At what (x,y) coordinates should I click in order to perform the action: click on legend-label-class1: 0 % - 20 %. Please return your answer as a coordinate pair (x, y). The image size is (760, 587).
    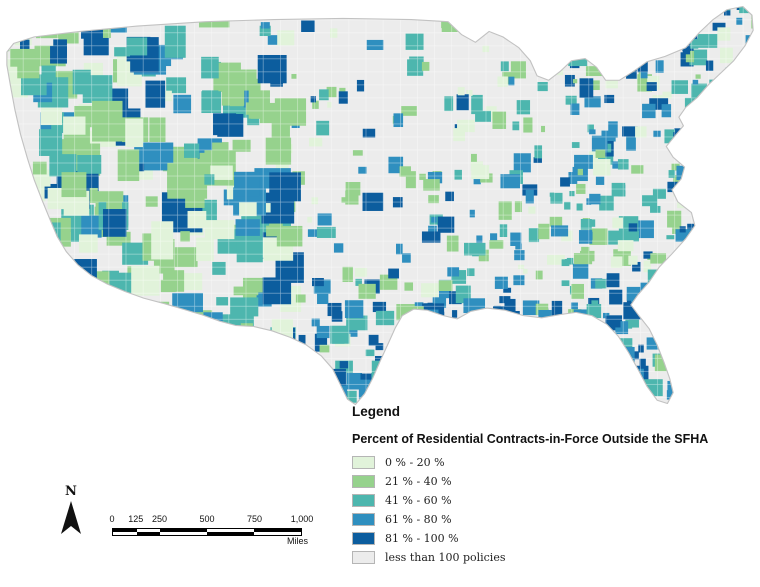
    Looking at the image, I should click on (415, 462).